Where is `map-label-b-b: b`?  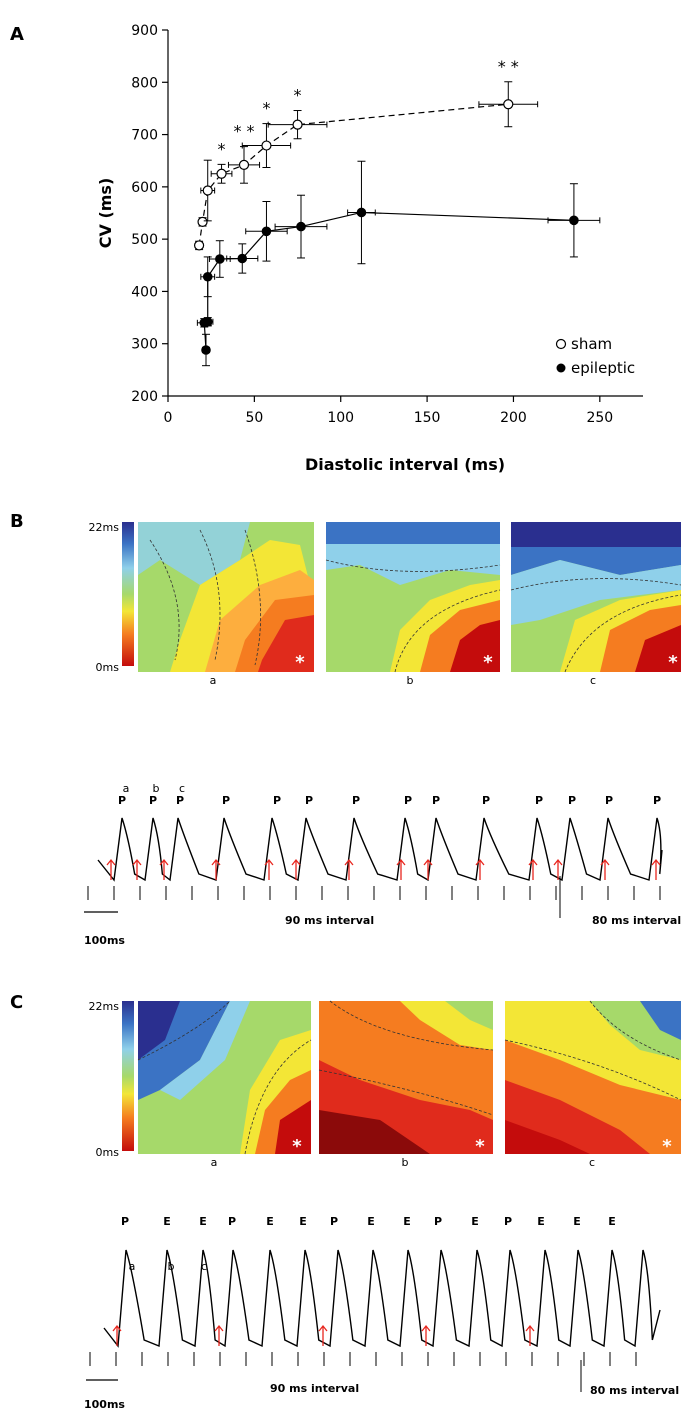
map-label-b-b: b is located at coordinates (410, 680).